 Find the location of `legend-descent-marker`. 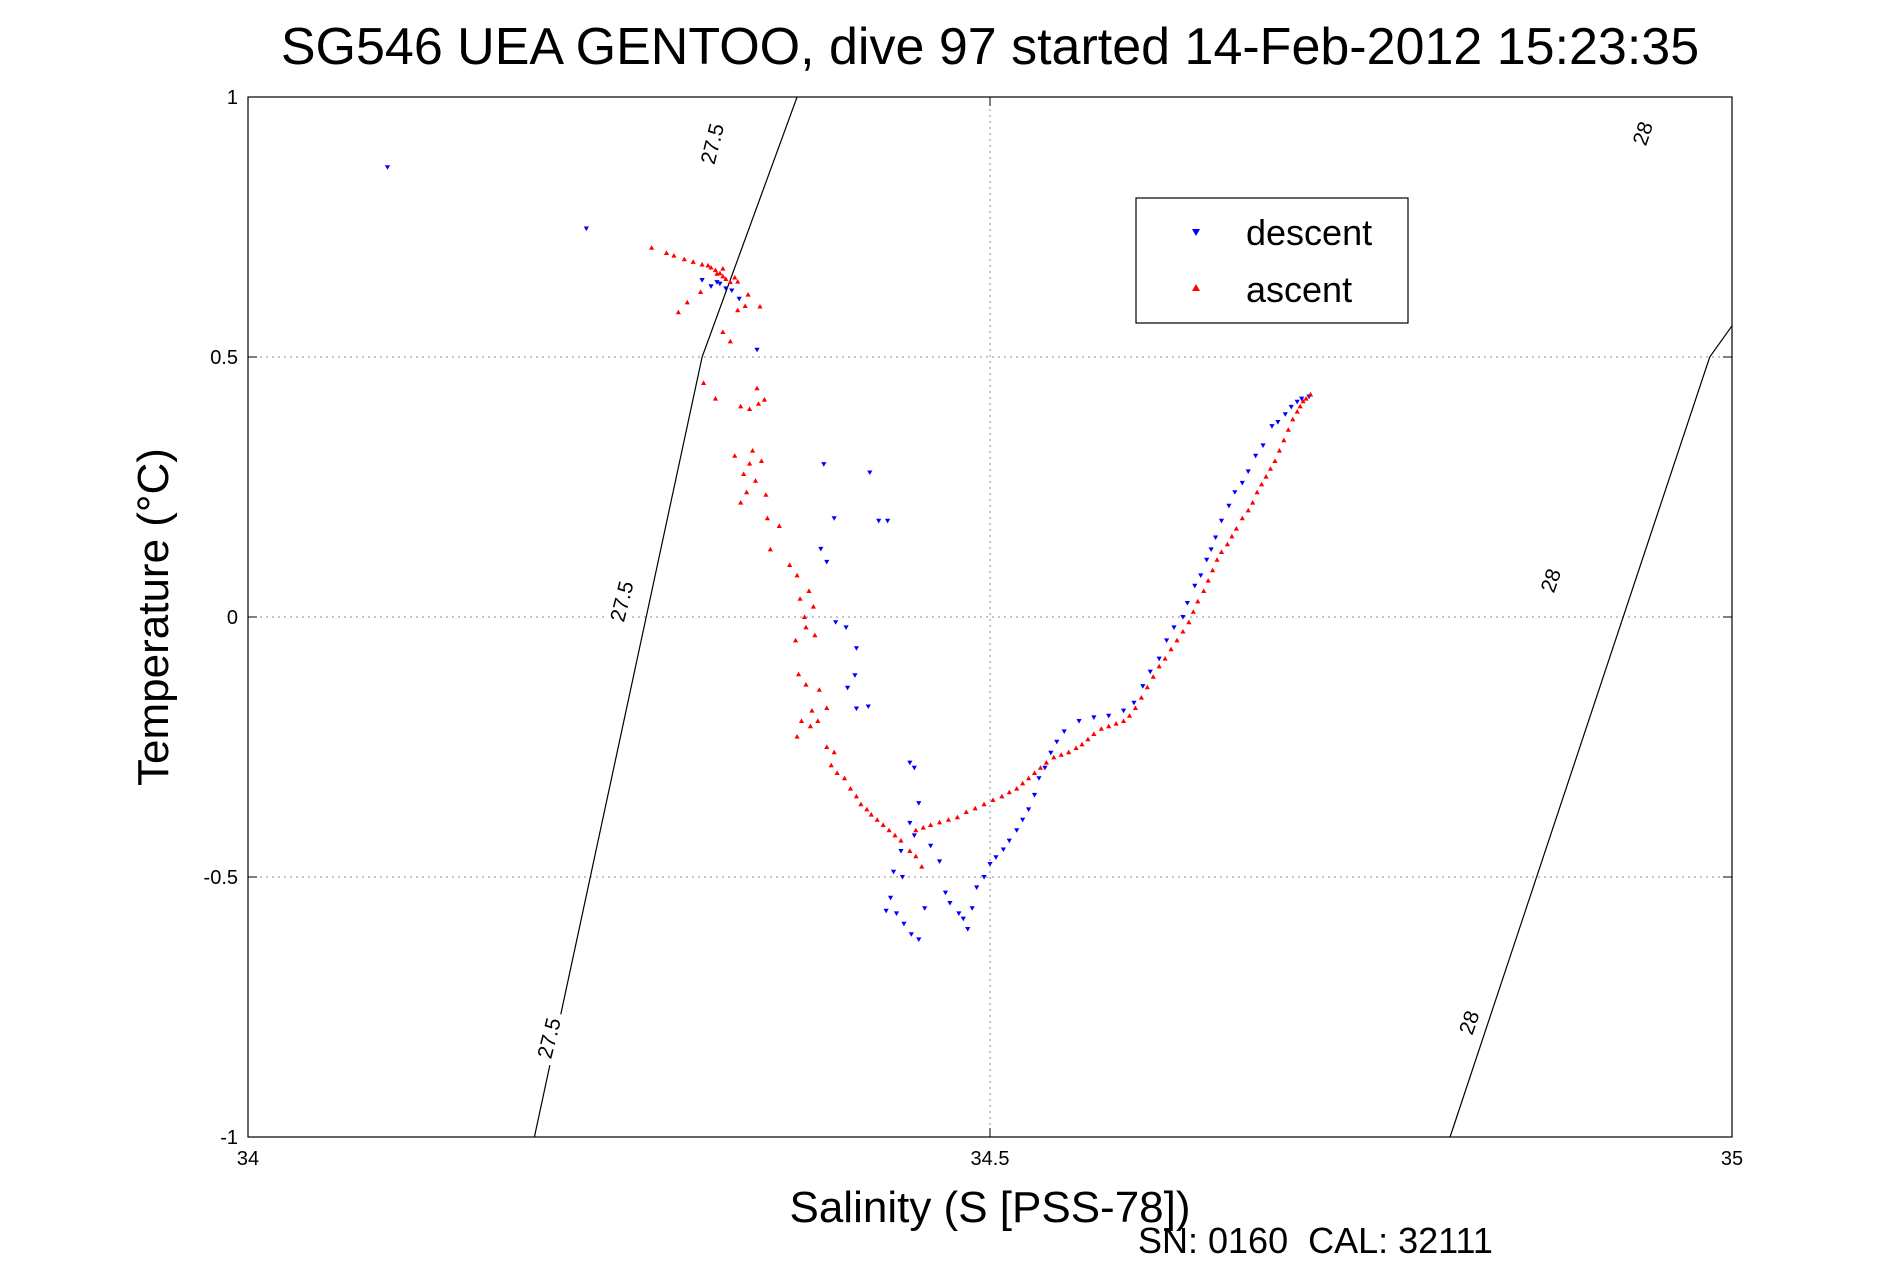

legend-descent-marker is located at coordinates (1196, 232).